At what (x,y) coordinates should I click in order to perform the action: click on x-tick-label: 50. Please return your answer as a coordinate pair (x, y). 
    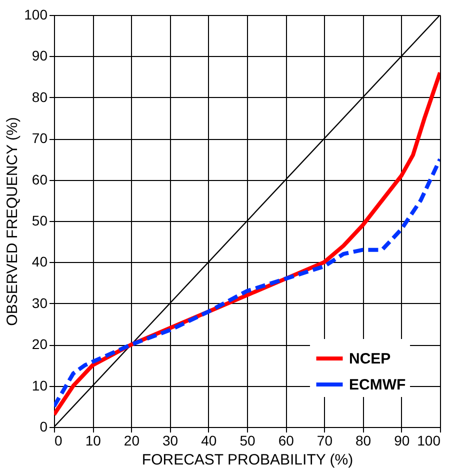
    Looking at the image, I should click on (248, 440).